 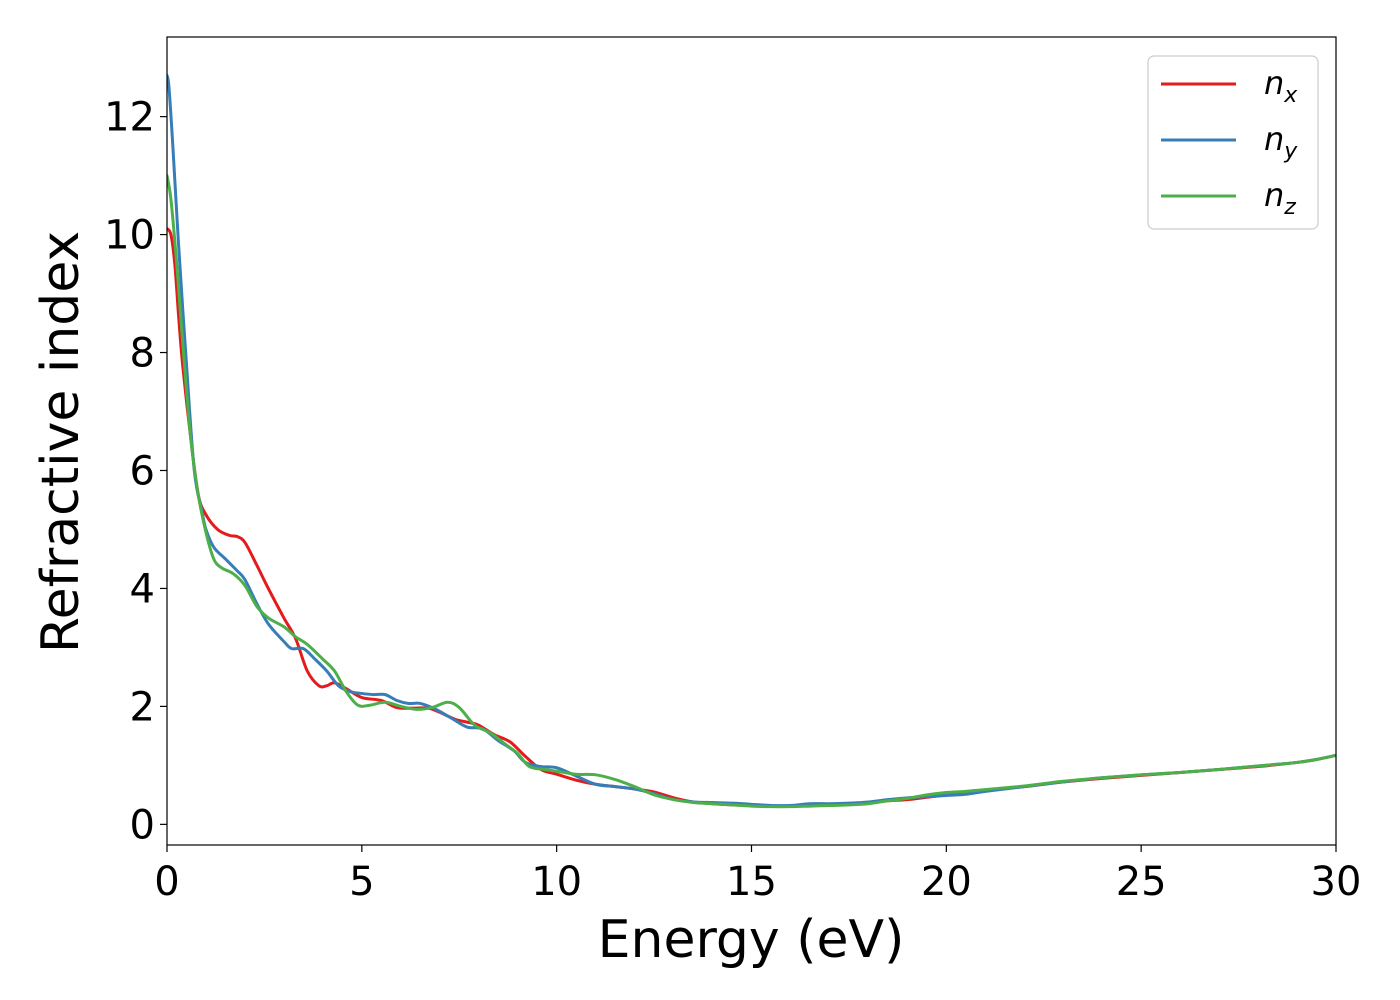 I want to click on y-tick-label: 6, so click(x=142, y=471).